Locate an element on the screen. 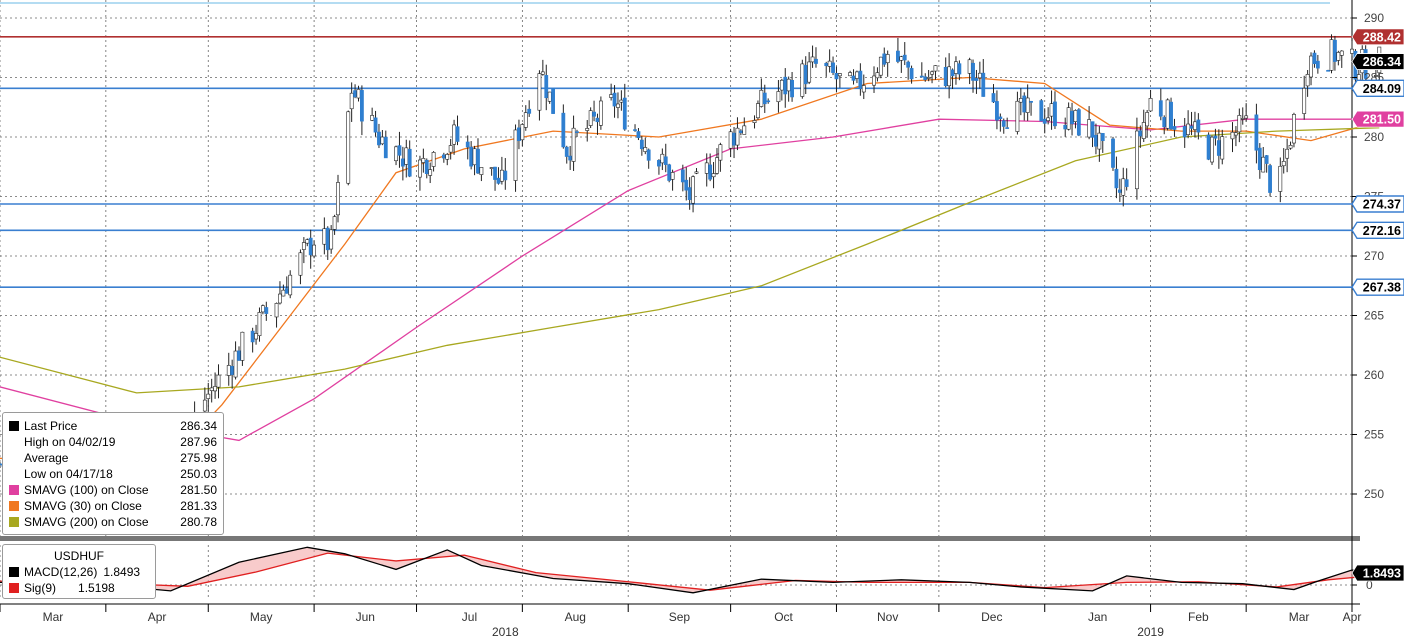 This screenshot has height=640, width=1404. macd-axis-tick-label: 0 is located at coordinates (1369, 585).